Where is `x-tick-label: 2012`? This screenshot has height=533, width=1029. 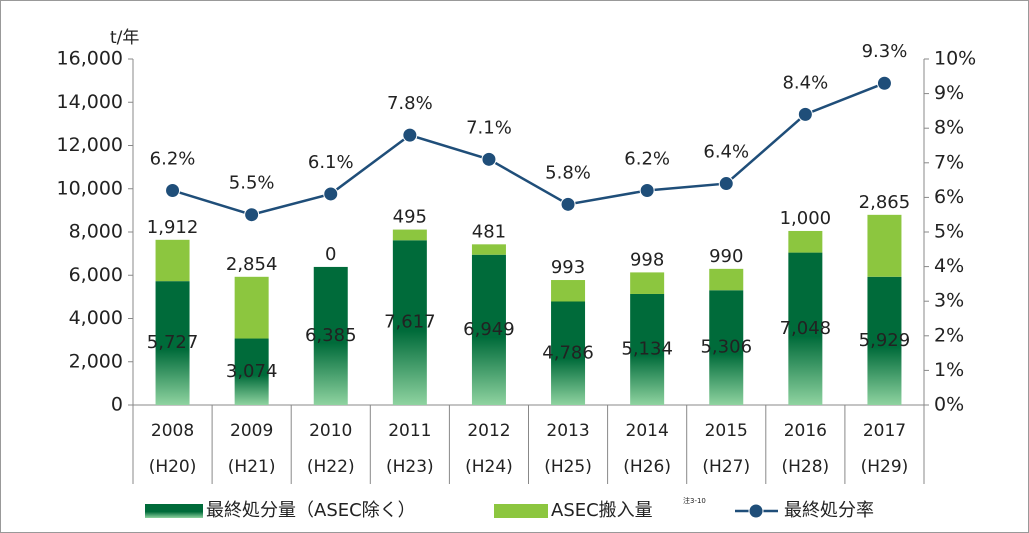 x-tick-label: 2012 is located at coordinates (488, 431).